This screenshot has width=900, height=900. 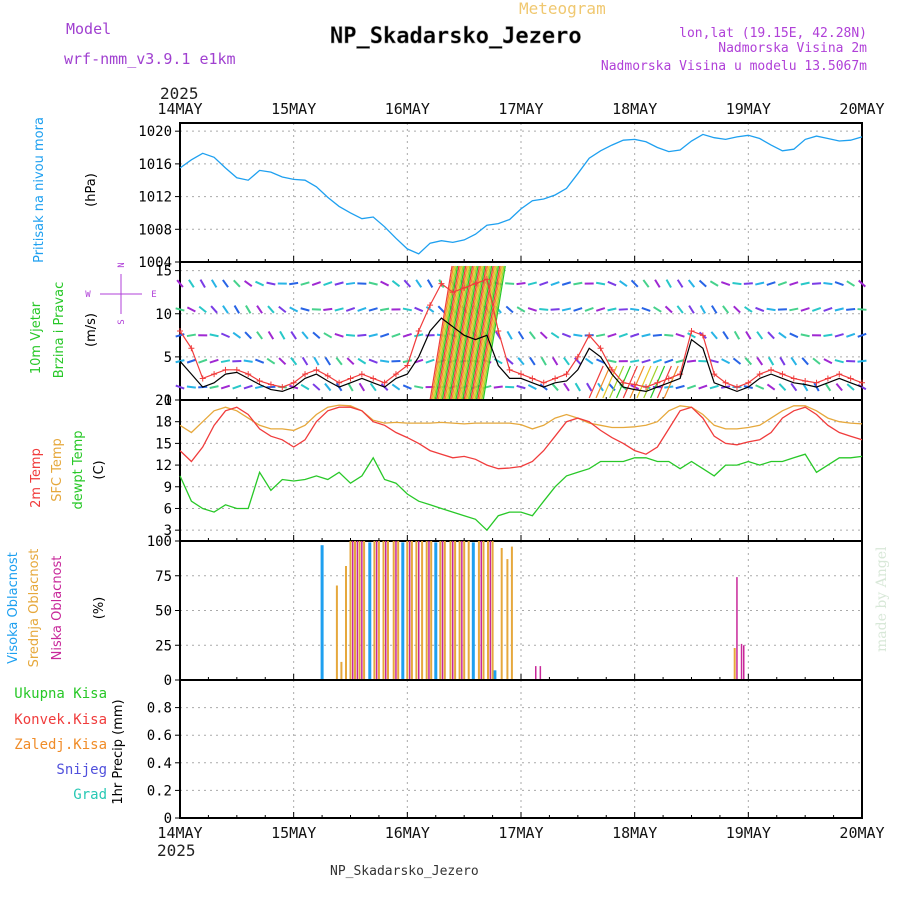 I want to click on wind-speed-line, so click(x=521, y=355).